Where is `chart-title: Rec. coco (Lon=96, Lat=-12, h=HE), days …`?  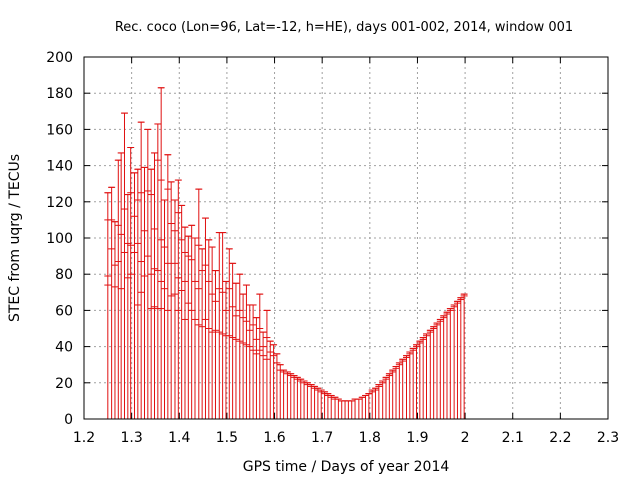 chart-title: Rec. coco (Lon=96, Lat=-12, h=HE), days … is located at coordinates (344, 27).